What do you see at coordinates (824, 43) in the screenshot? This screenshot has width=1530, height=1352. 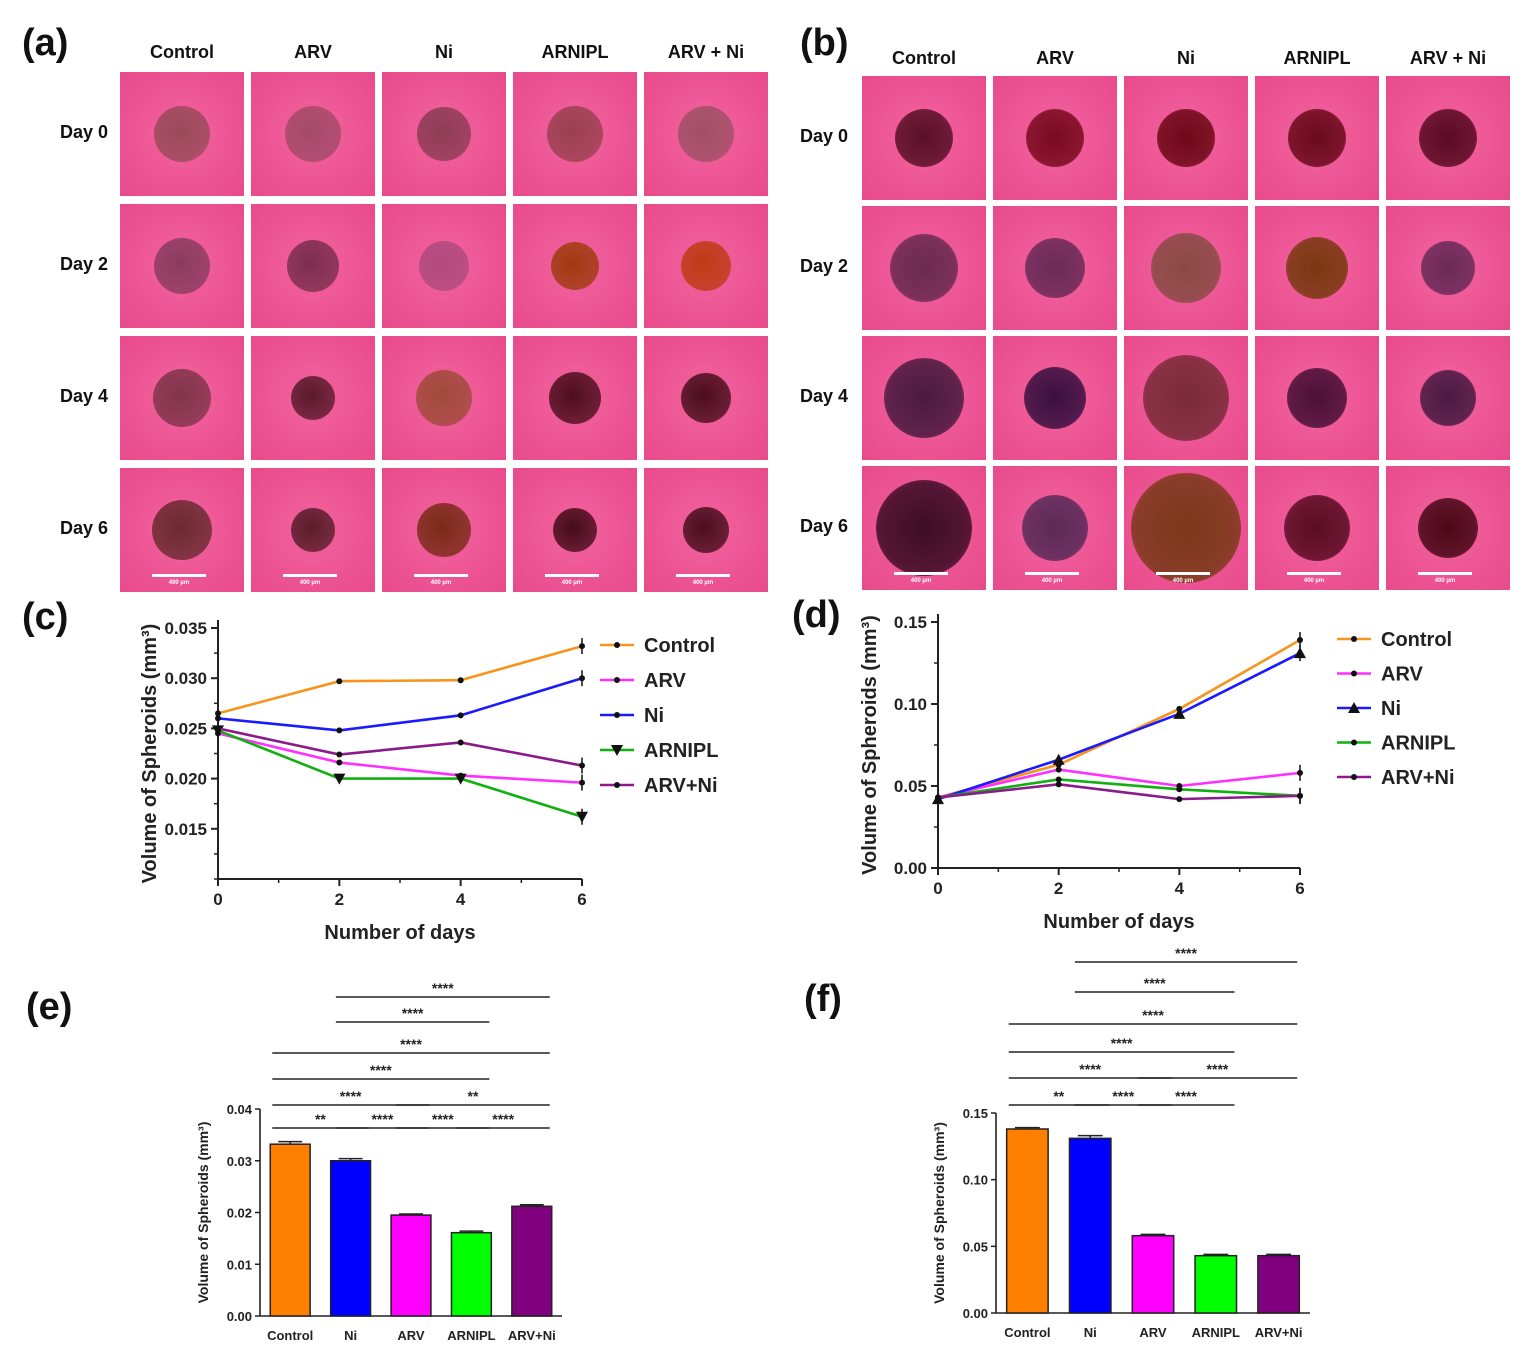 I see `panel-label-b: (b)` at bounding box center [824, 43].